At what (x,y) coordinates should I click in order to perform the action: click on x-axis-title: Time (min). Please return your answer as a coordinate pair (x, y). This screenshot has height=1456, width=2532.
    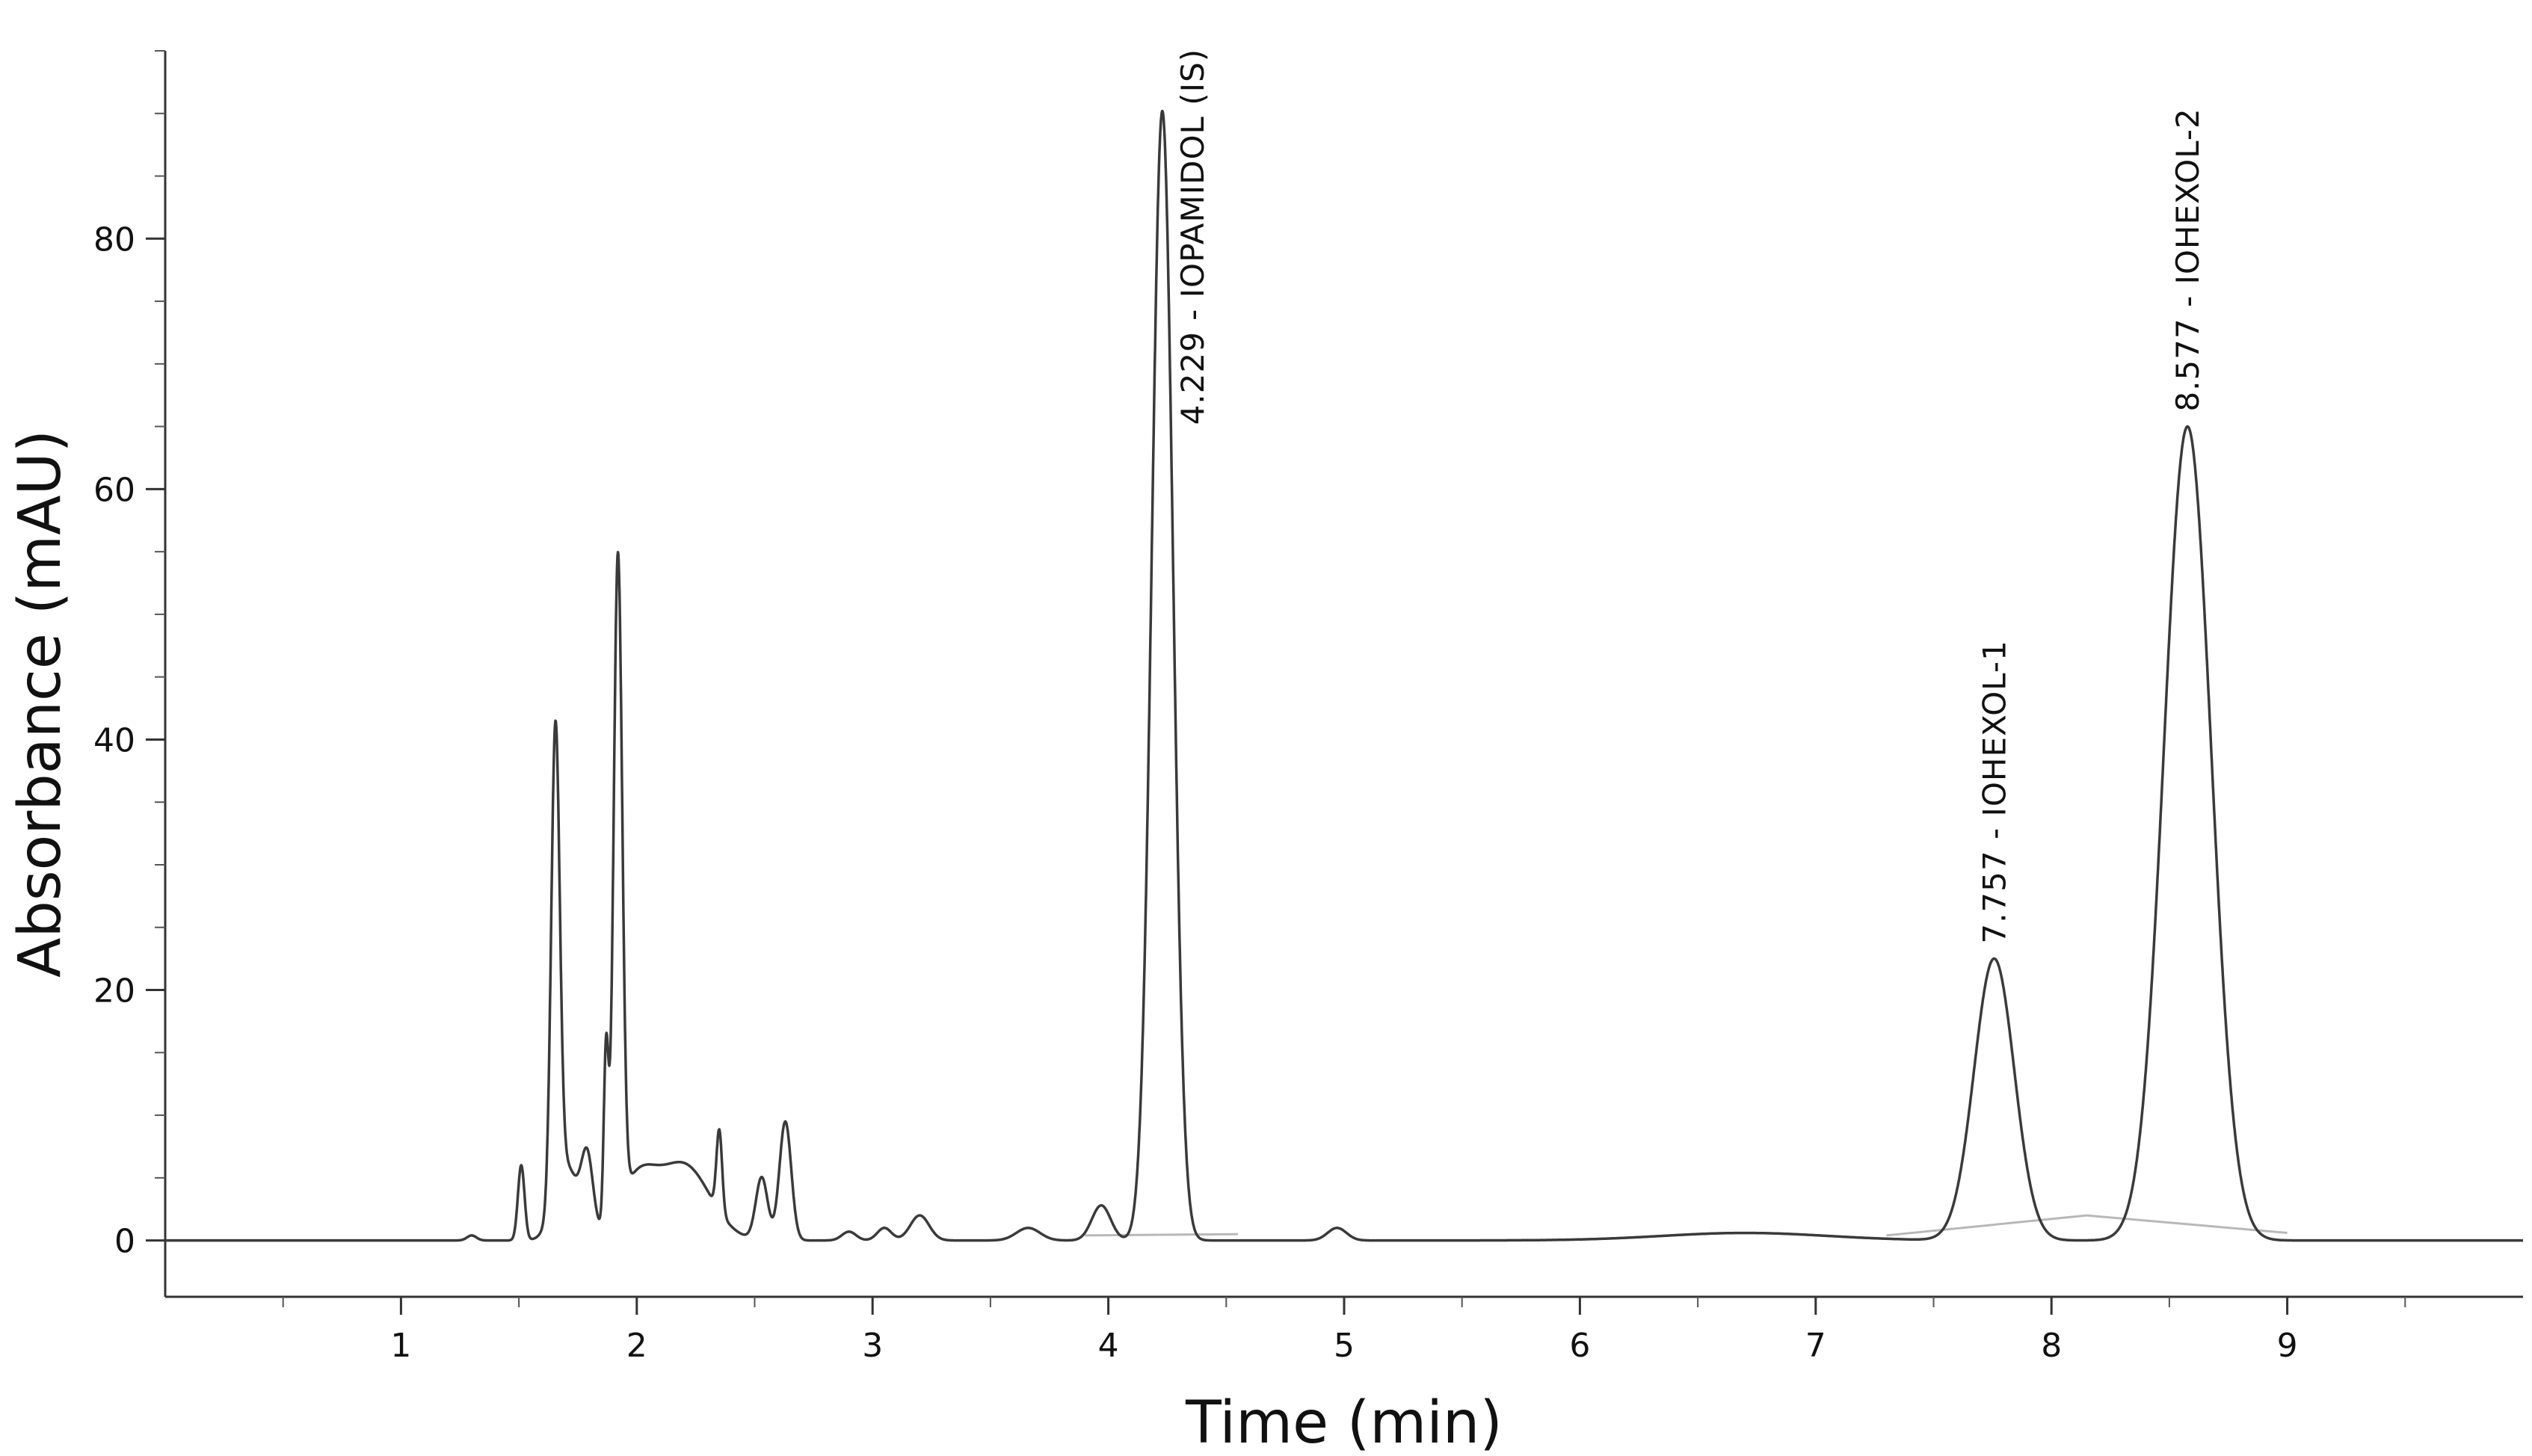
    Looking at the image, I should click on (1344, 1422).